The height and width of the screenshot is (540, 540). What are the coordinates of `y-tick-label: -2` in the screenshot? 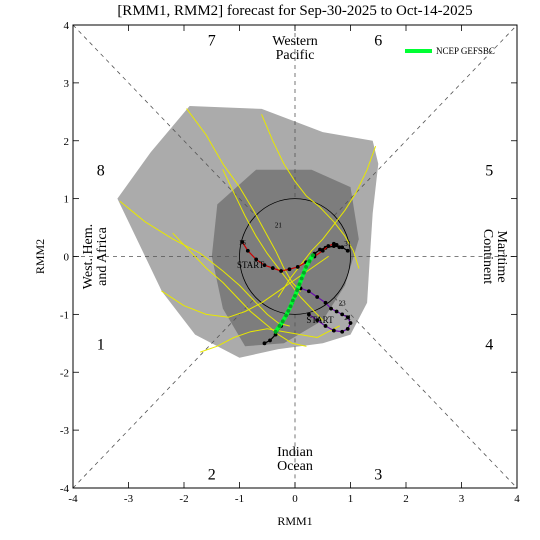 It's located at (64, 373).